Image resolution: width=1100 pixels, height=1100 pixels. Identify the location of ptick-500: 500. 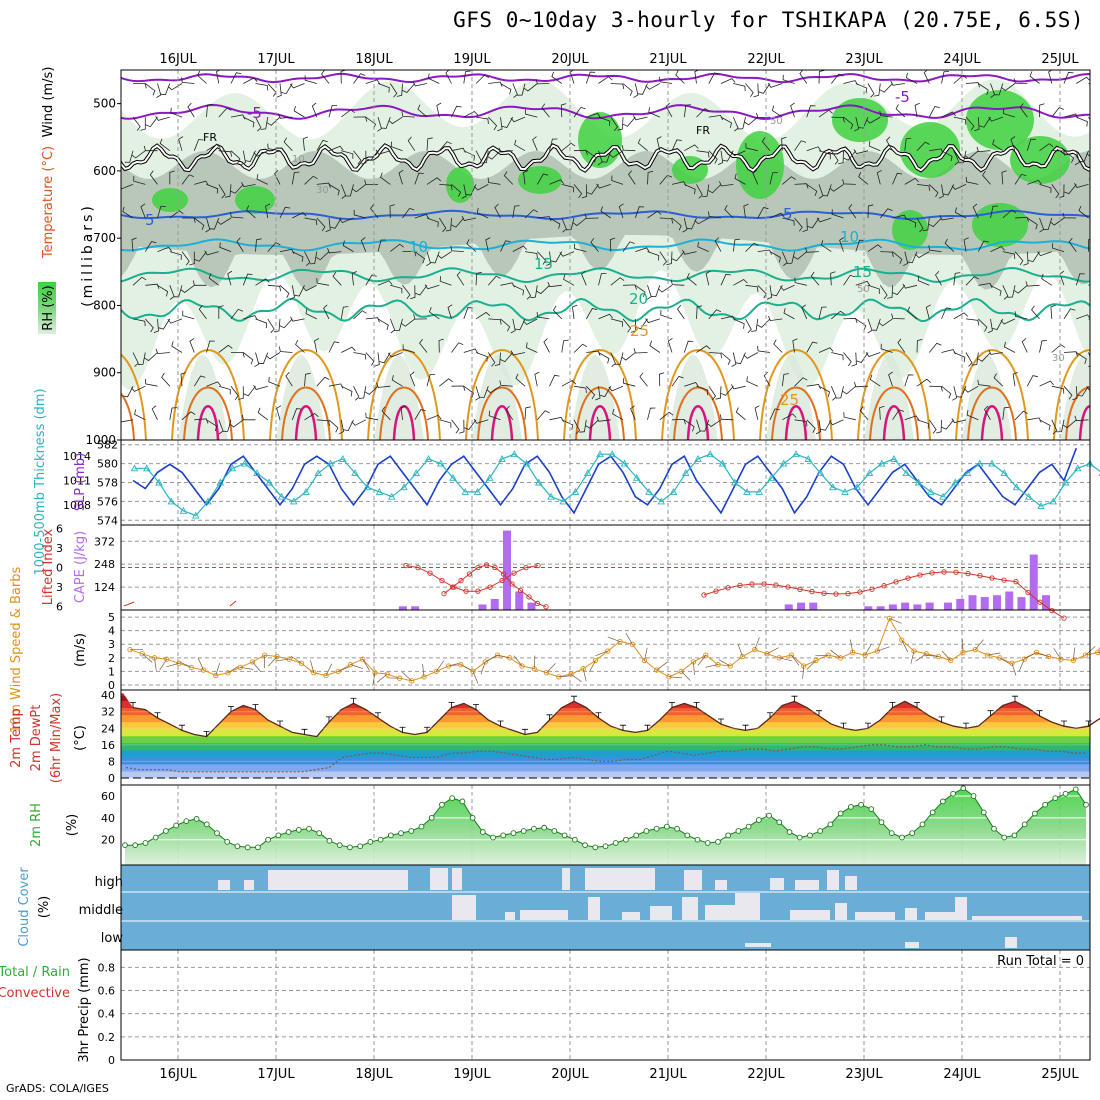
(104, 104).